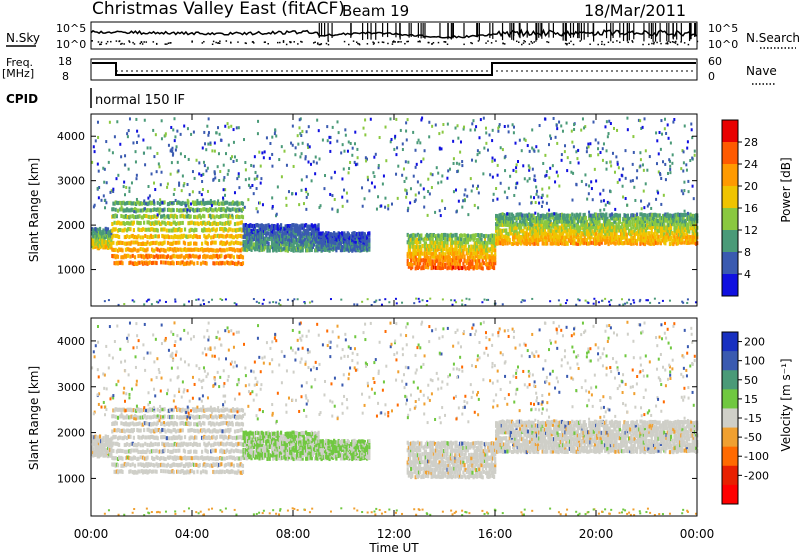 The image size is (800, 558). I want to click on date-label: 18/Mar/2011, so click(635, 10).